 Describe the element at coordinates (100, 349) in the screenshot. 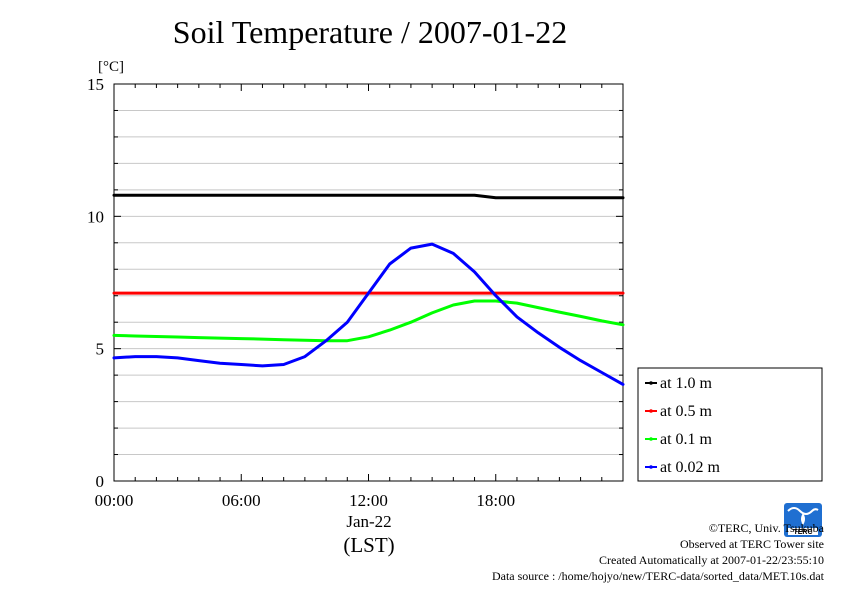

I see `y-tick-label: 5` at that location.